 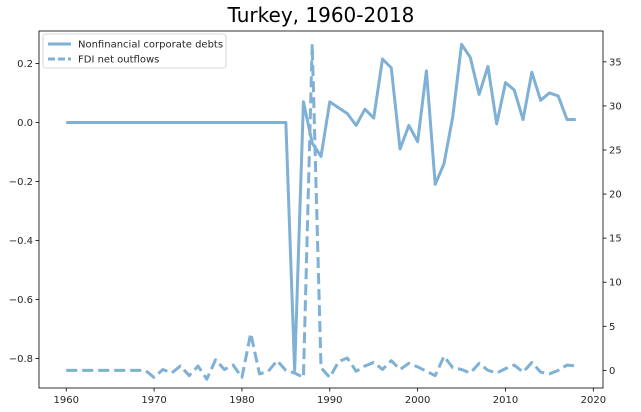 What do you see at coordinates (612, 217) in the screenshot?
I see `right-y-axis: 0 5 10 15 20 25 30 35` at bounding box center [612, 217].